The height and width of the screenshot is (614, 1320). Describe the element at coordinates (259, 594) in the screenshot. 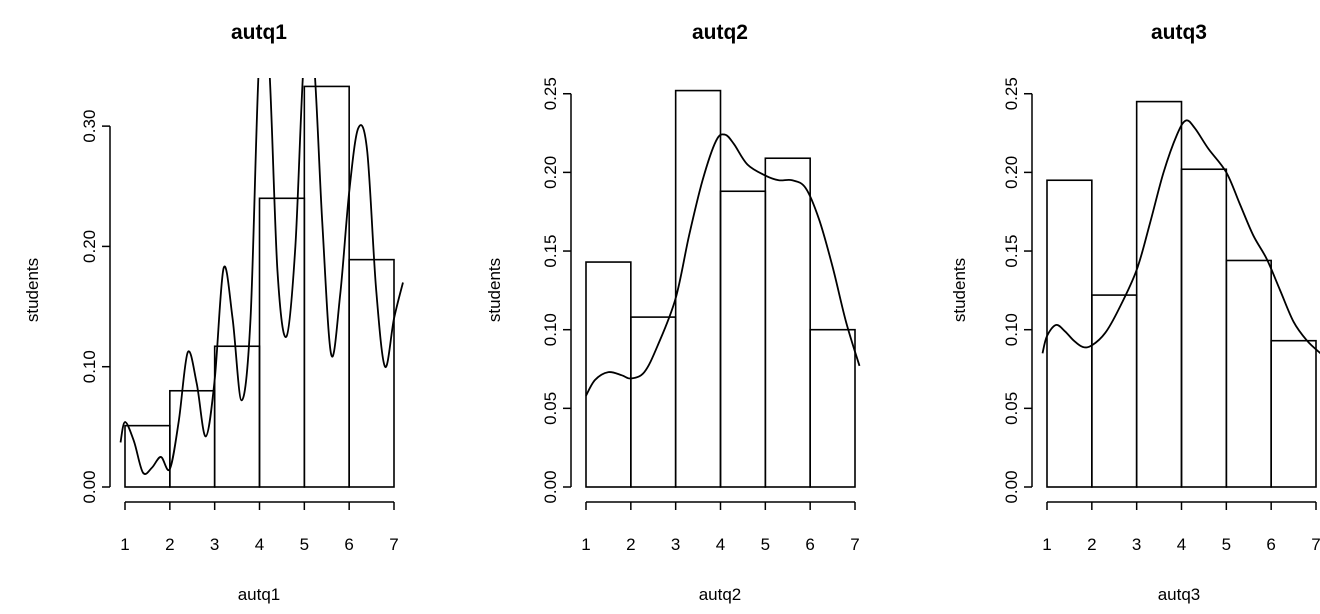

I see `x-axis-label: autq1` at that location.